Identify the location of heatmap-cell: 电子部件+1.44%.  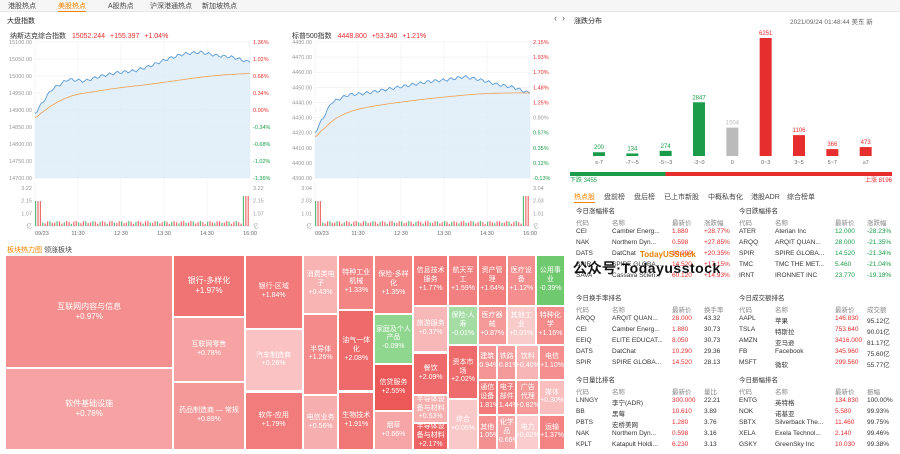
(507, 397).